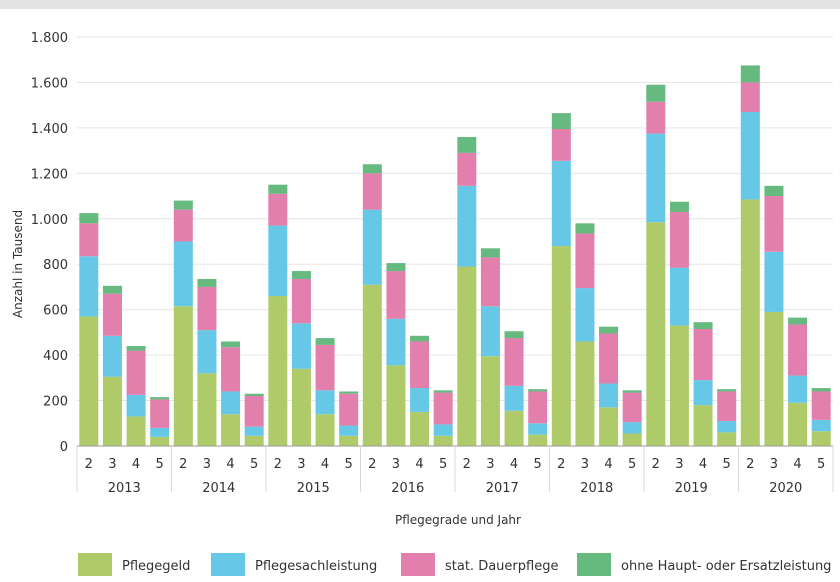 The height and width of the screenshot is (582, 840). I want to click on legend-label: Pflegegeld, so click(156, 566).